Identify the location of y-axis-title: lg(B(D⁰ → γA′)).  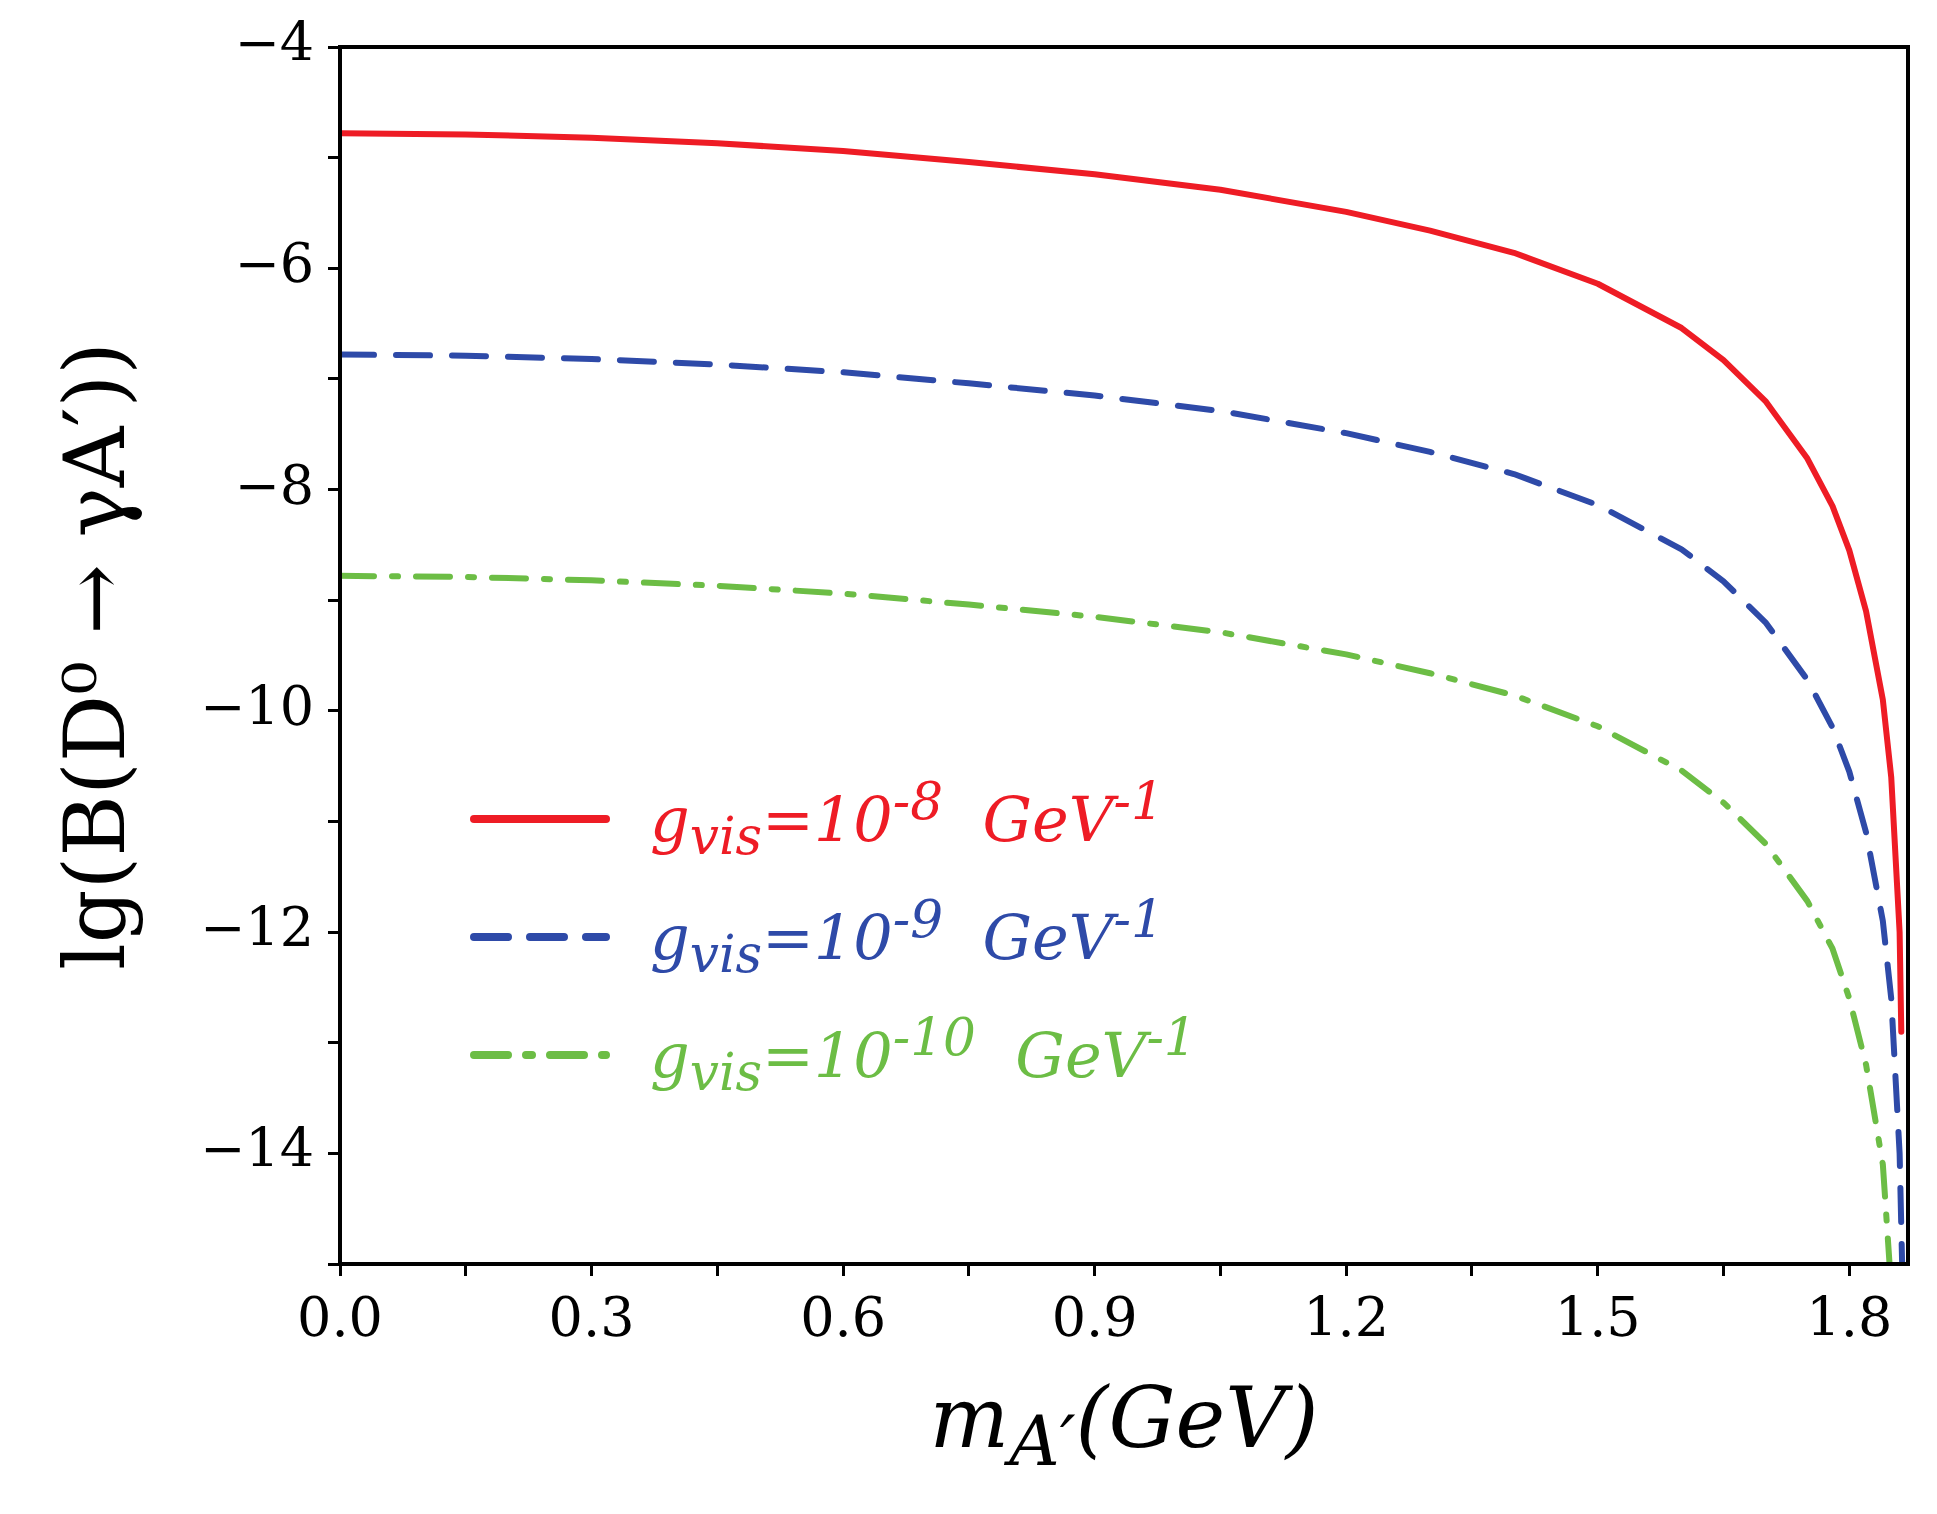
(95, 655).